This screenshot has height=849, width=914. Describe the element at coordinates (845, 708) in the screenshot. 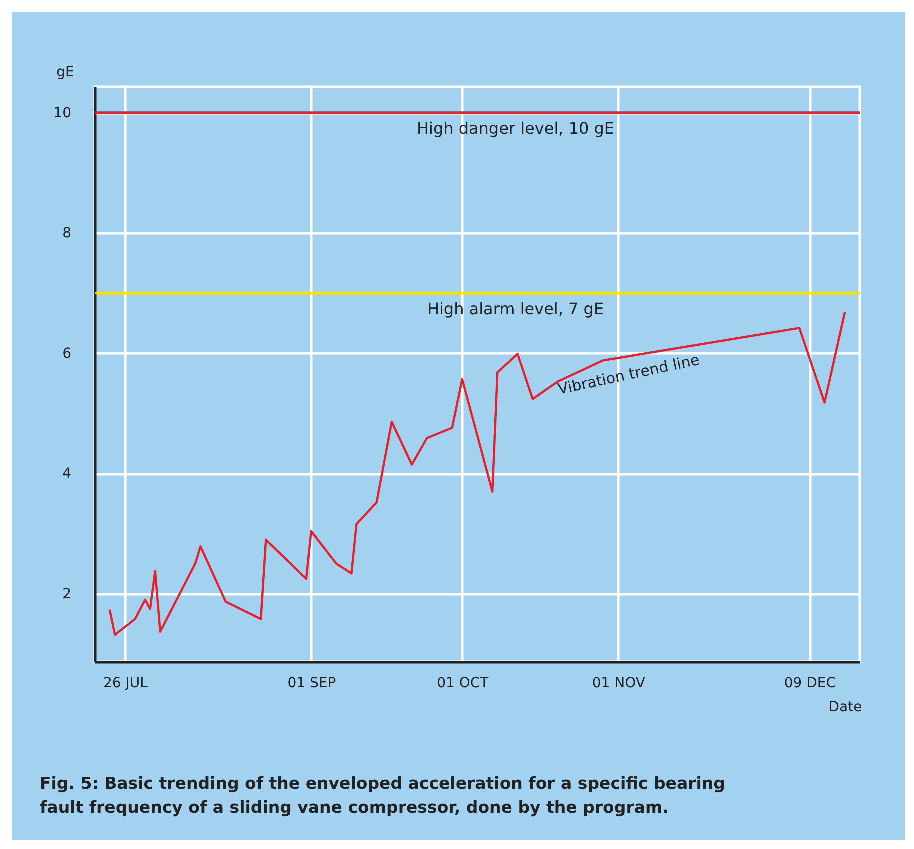

I see `x-axis-title: Date` at that location.